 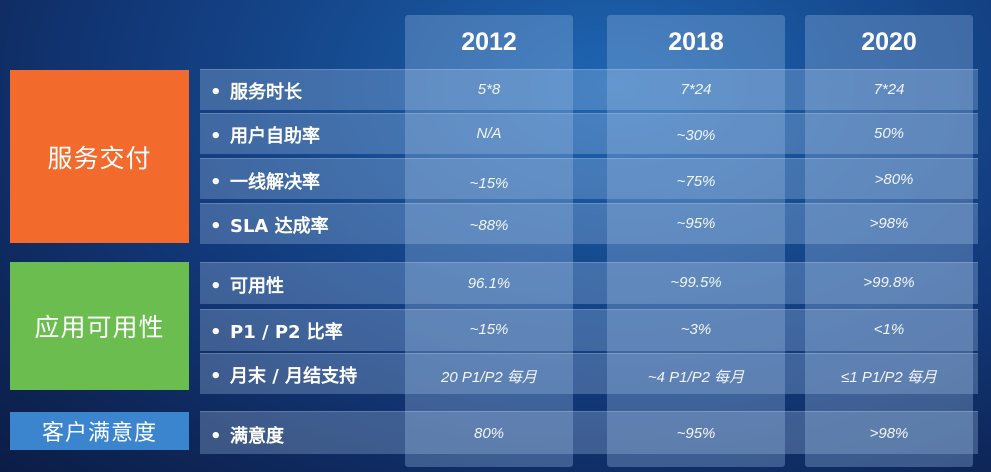 I want to click on cell-2018: ~30%, so click(x=696, y=135).